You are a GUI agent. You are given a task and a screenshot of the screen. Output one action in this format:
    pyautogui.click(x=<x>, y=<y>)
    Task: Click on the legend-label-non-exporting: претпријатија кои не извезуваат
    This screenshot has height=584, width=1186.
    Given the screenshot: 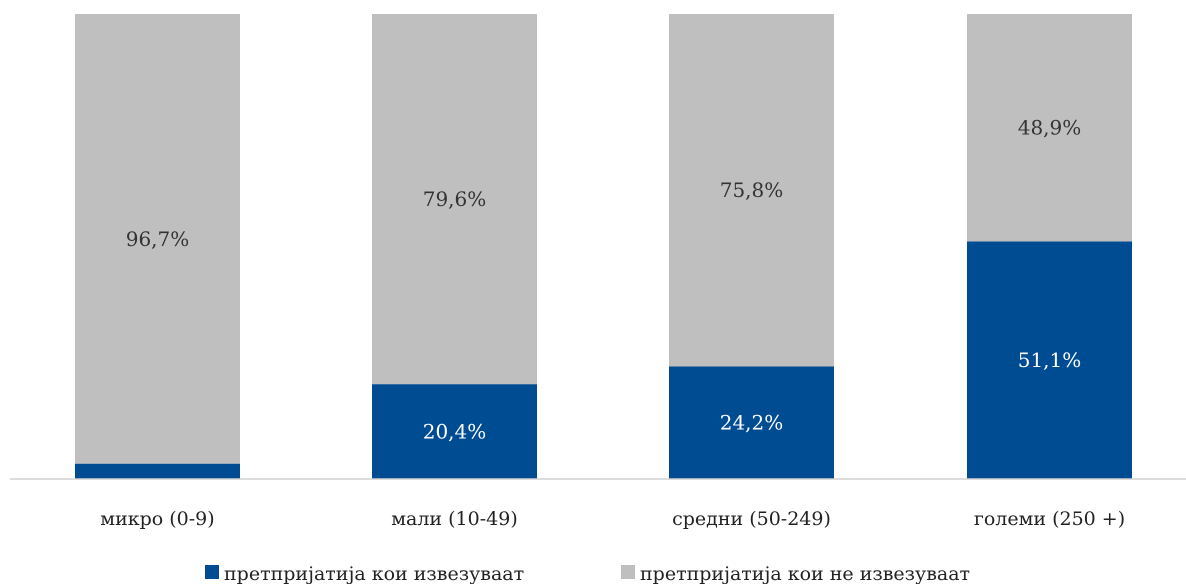 What is the action you would take?
    pyautogui.click(x=805, y=573)
    